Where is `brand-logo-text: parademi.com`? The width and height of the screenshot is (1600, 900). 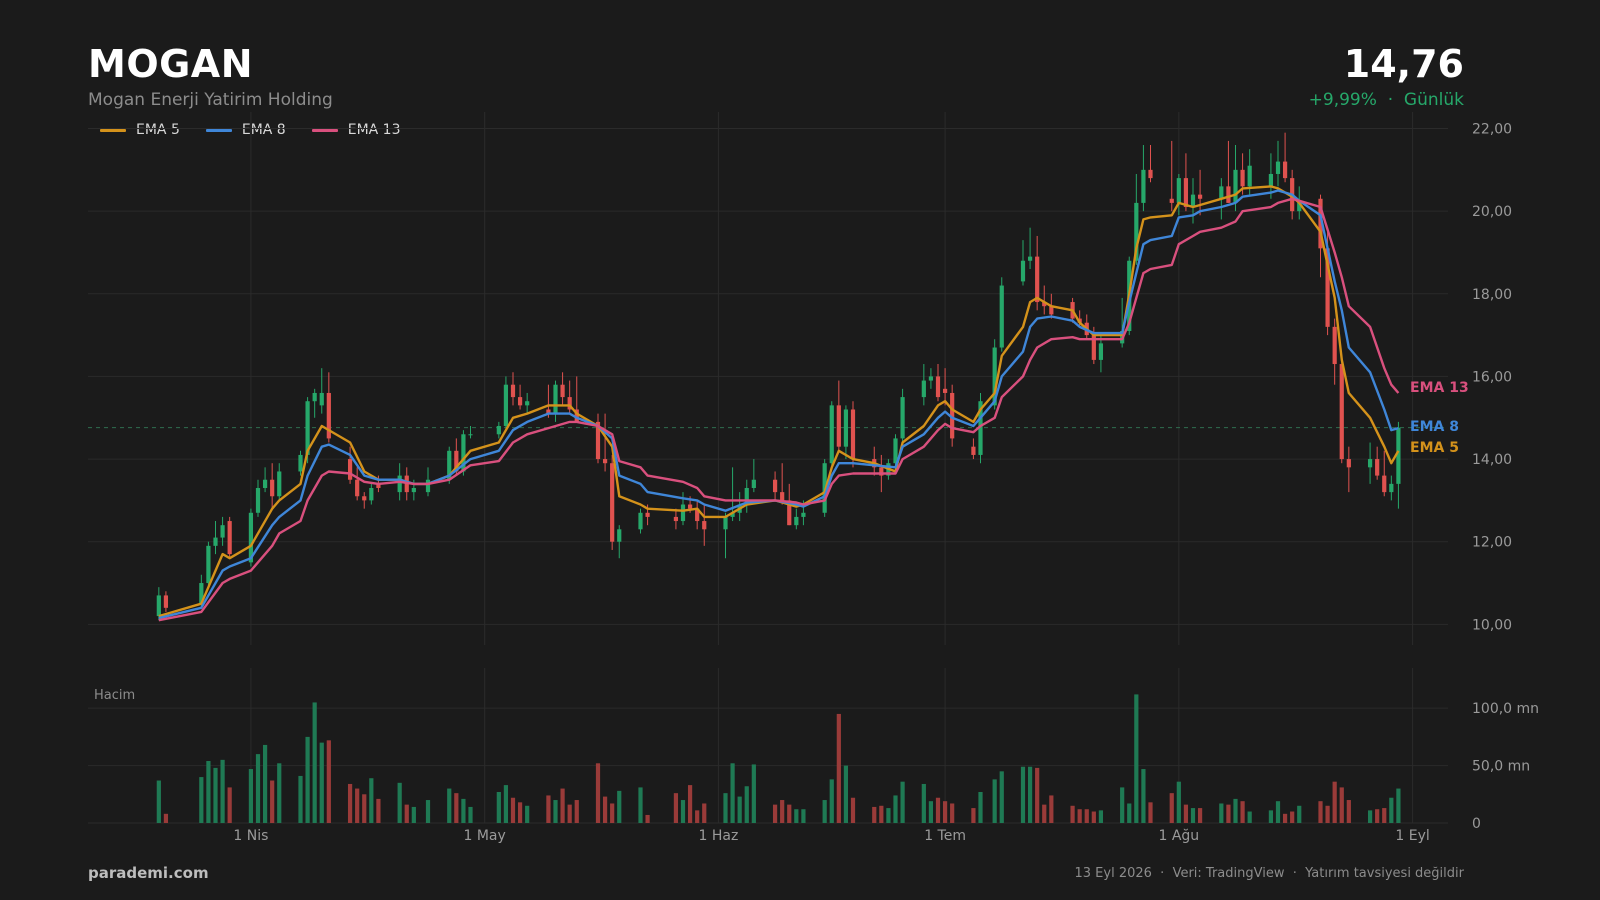
brand-logo-text: parademi.com is located at coordinates (148, 873).